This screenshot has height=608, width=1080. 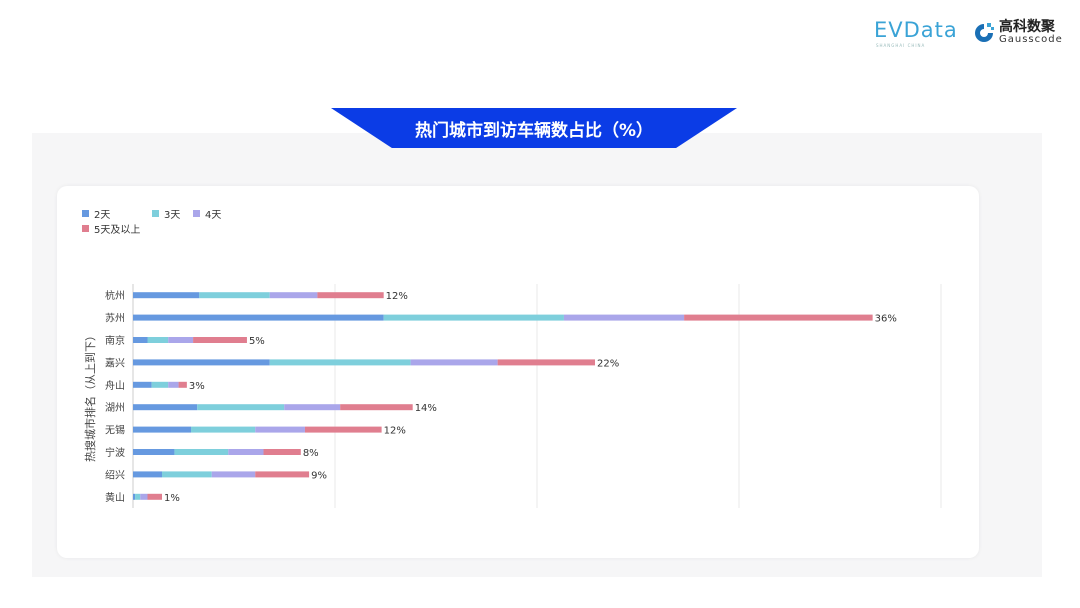 I want to click on page-title: 热门城市到访车辆数占比（%）, so click(x=534, y=128).